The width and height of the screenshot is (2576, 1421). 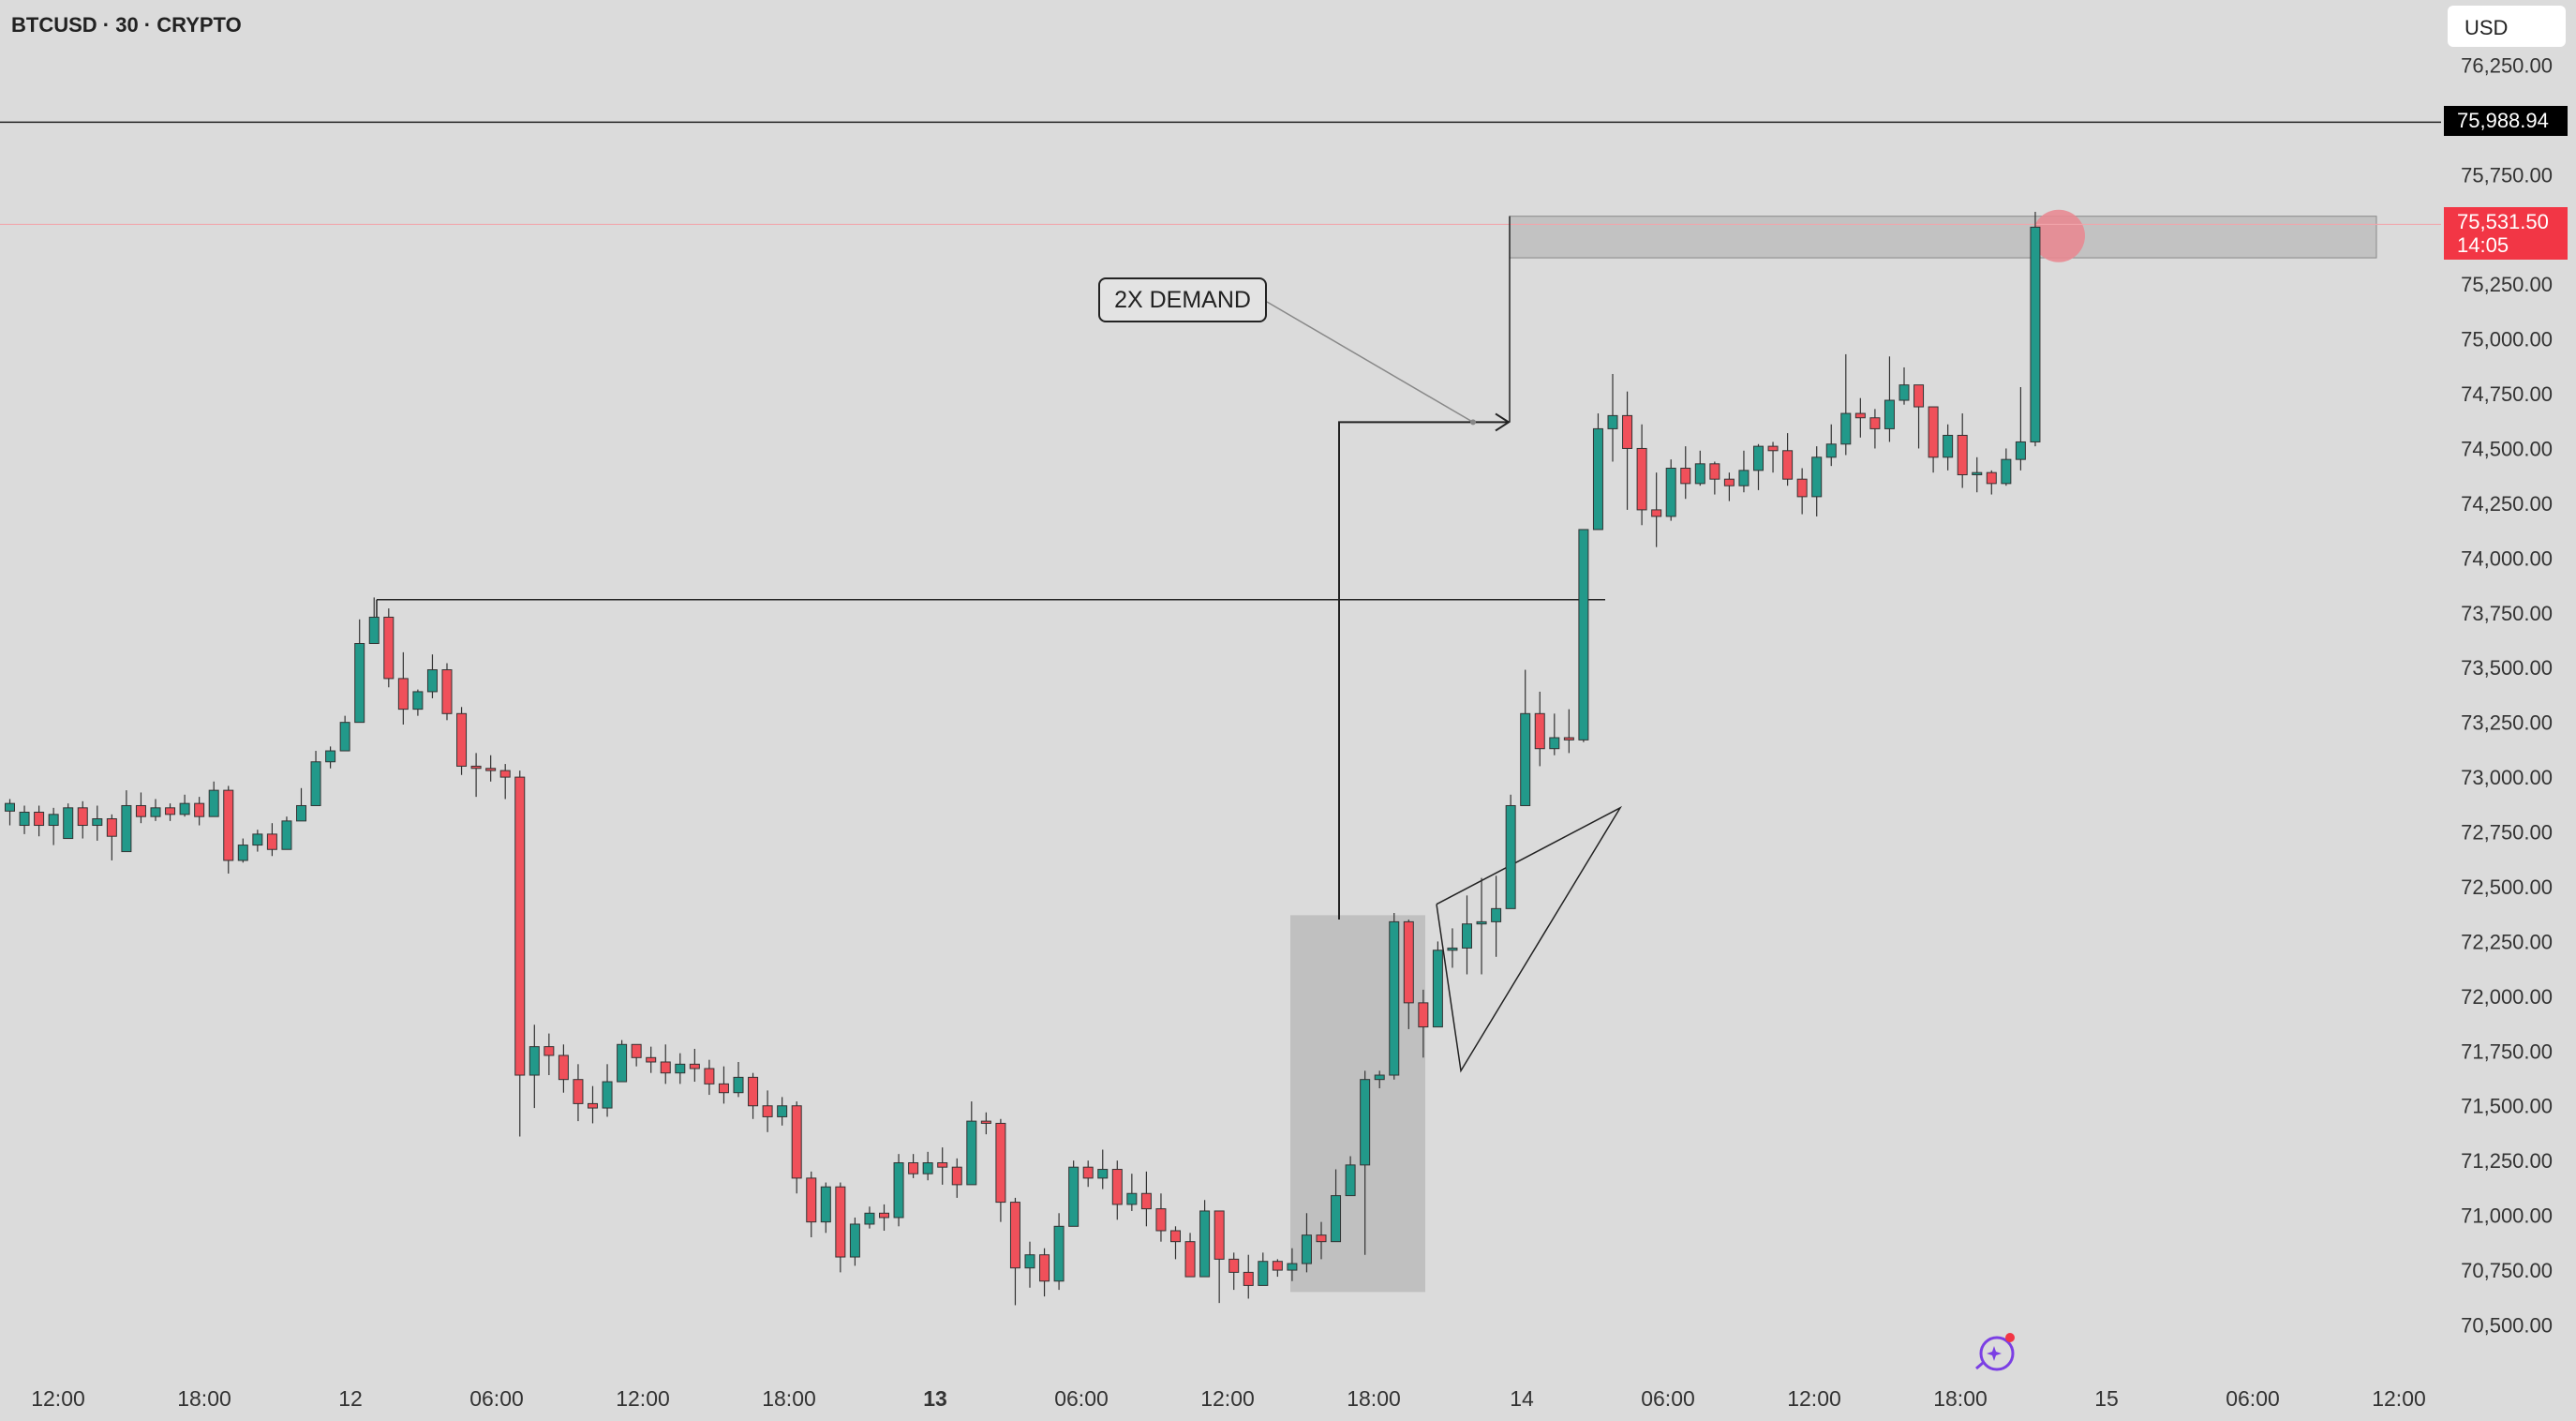 What do you see at coordinates (2507, 997) in the screenshot?
I see `y-tick-label: 72,000.00` at bounding box center [2507, 997].